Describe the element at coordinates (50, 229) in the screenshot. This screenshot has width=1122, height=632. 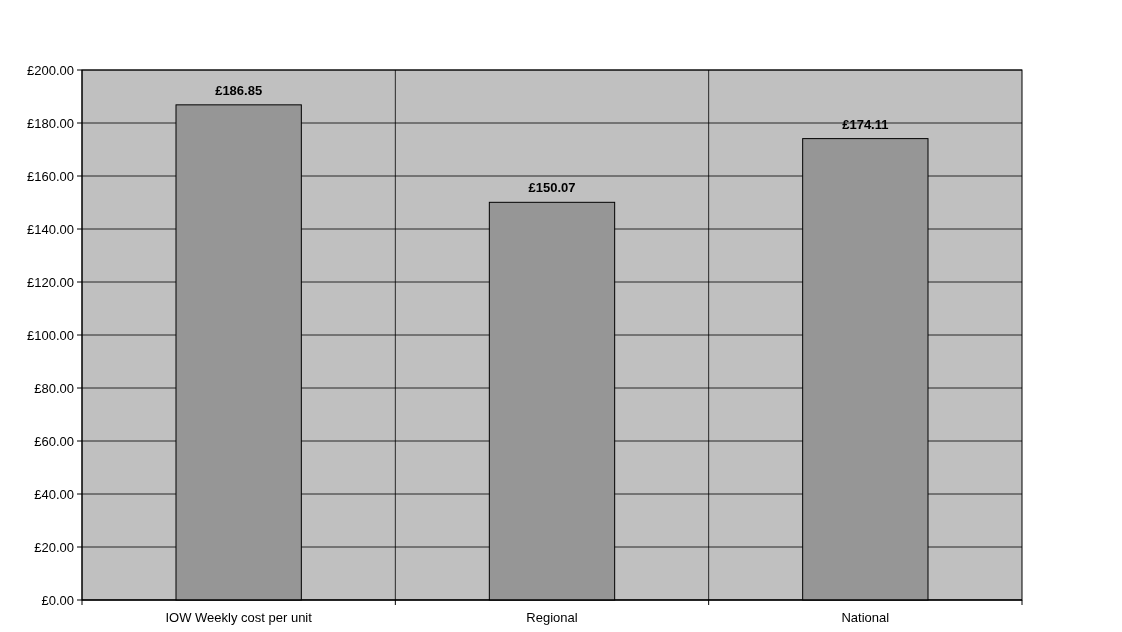
I see `y-tick-label: £140.00` at that location.